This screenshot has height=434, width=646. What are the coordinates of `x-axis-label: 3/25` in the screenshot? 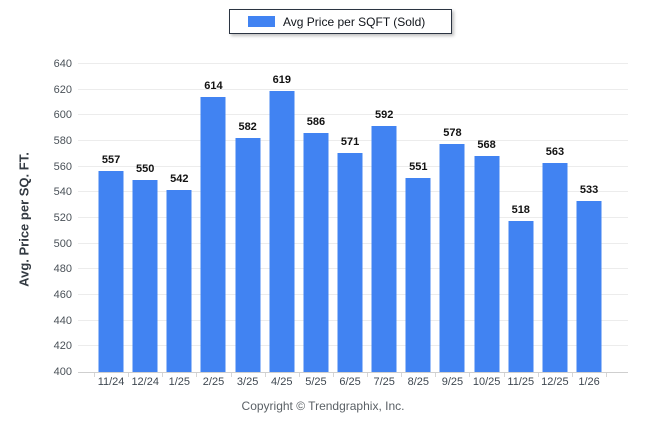 It's located at (247, 382).